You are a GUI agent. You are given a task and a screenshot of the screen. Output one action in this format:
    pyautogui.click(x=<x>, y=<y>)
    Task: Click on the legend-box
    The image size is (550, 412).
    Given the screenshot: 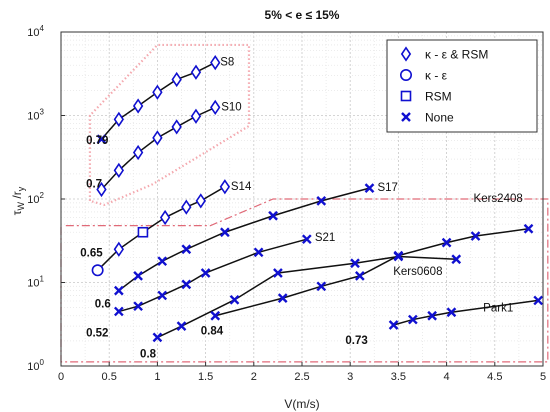 What is the action you would take?
    pyautogui.click(x=462, y=86)
    